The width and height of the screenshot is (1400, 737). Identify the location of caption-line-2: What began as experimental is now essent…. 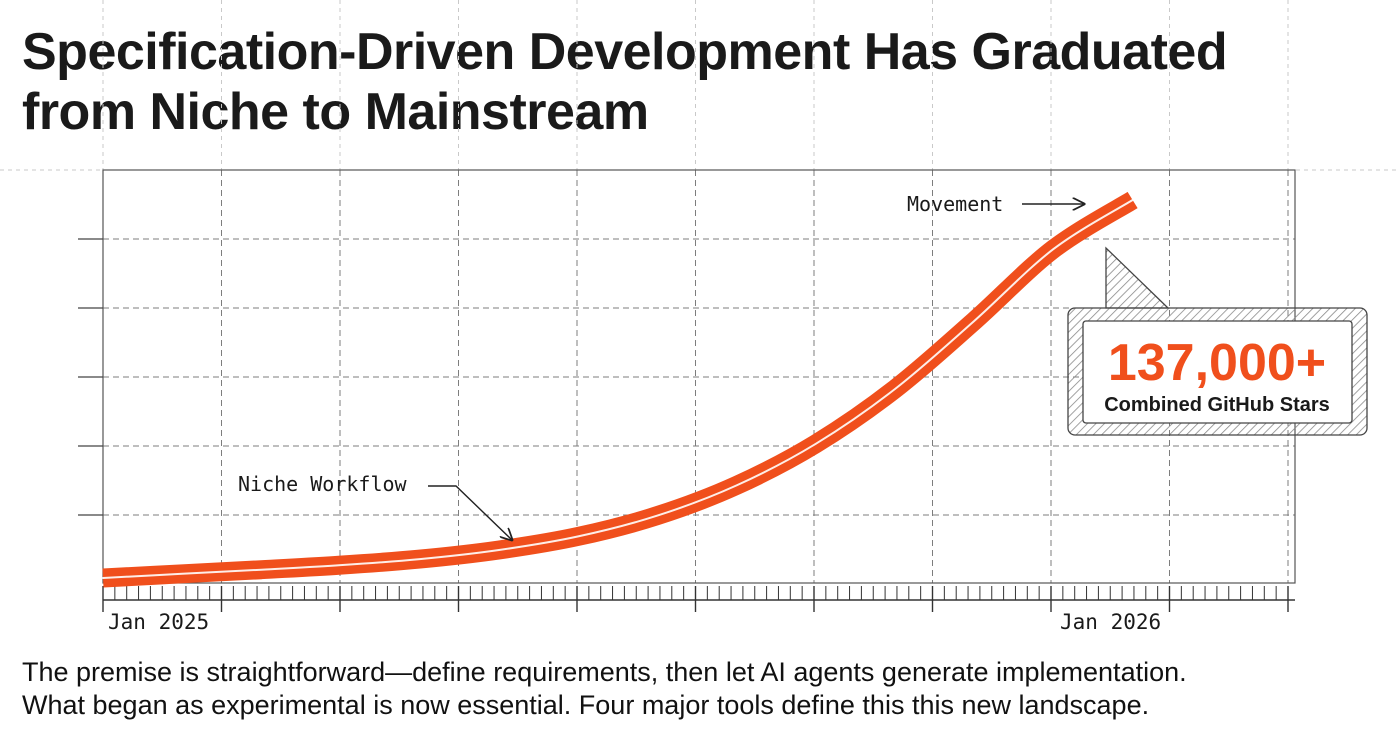
(586, 705).